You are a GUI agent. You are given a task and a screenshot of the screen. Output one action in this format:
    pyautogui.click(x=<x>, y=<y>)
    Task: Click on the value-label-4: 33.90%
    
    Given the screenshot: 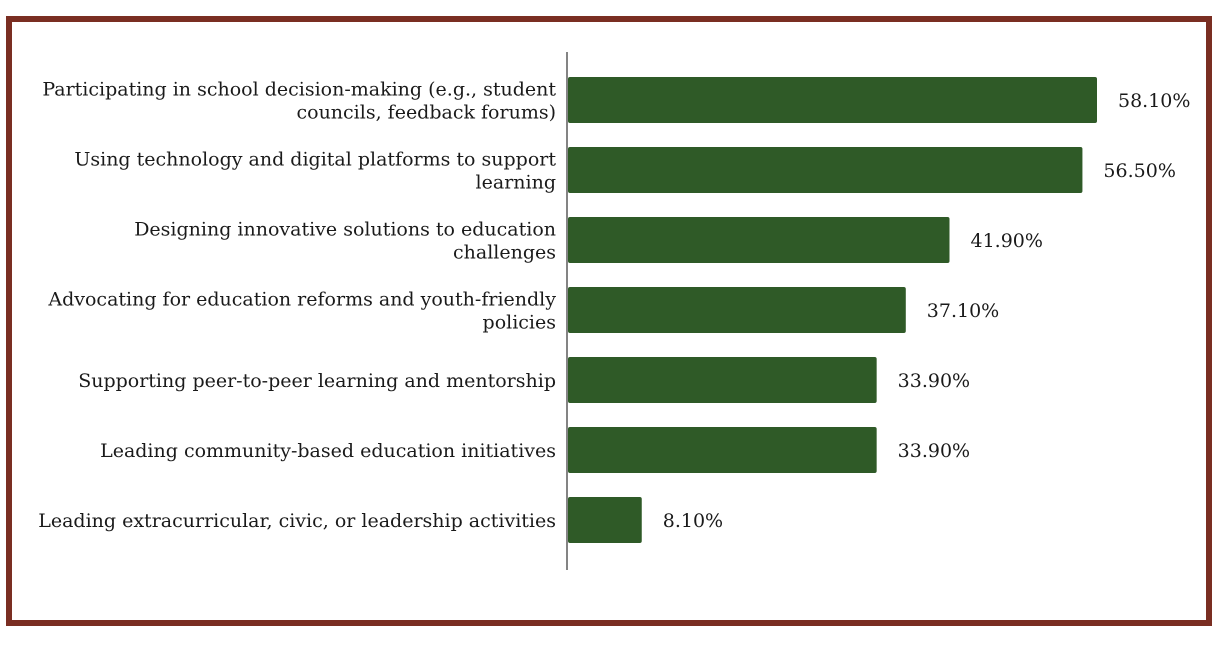 What is the action you would take?
    pyautogui.click(x=934, y=381)
    